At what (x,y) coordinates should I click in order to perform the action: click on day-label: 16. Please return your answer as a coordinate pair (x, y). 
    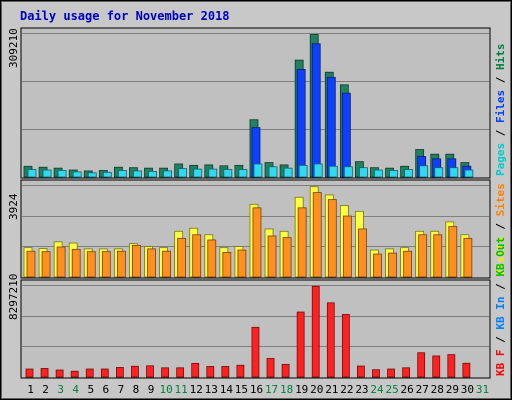
    Looking at the image, I should click on (256, 389).